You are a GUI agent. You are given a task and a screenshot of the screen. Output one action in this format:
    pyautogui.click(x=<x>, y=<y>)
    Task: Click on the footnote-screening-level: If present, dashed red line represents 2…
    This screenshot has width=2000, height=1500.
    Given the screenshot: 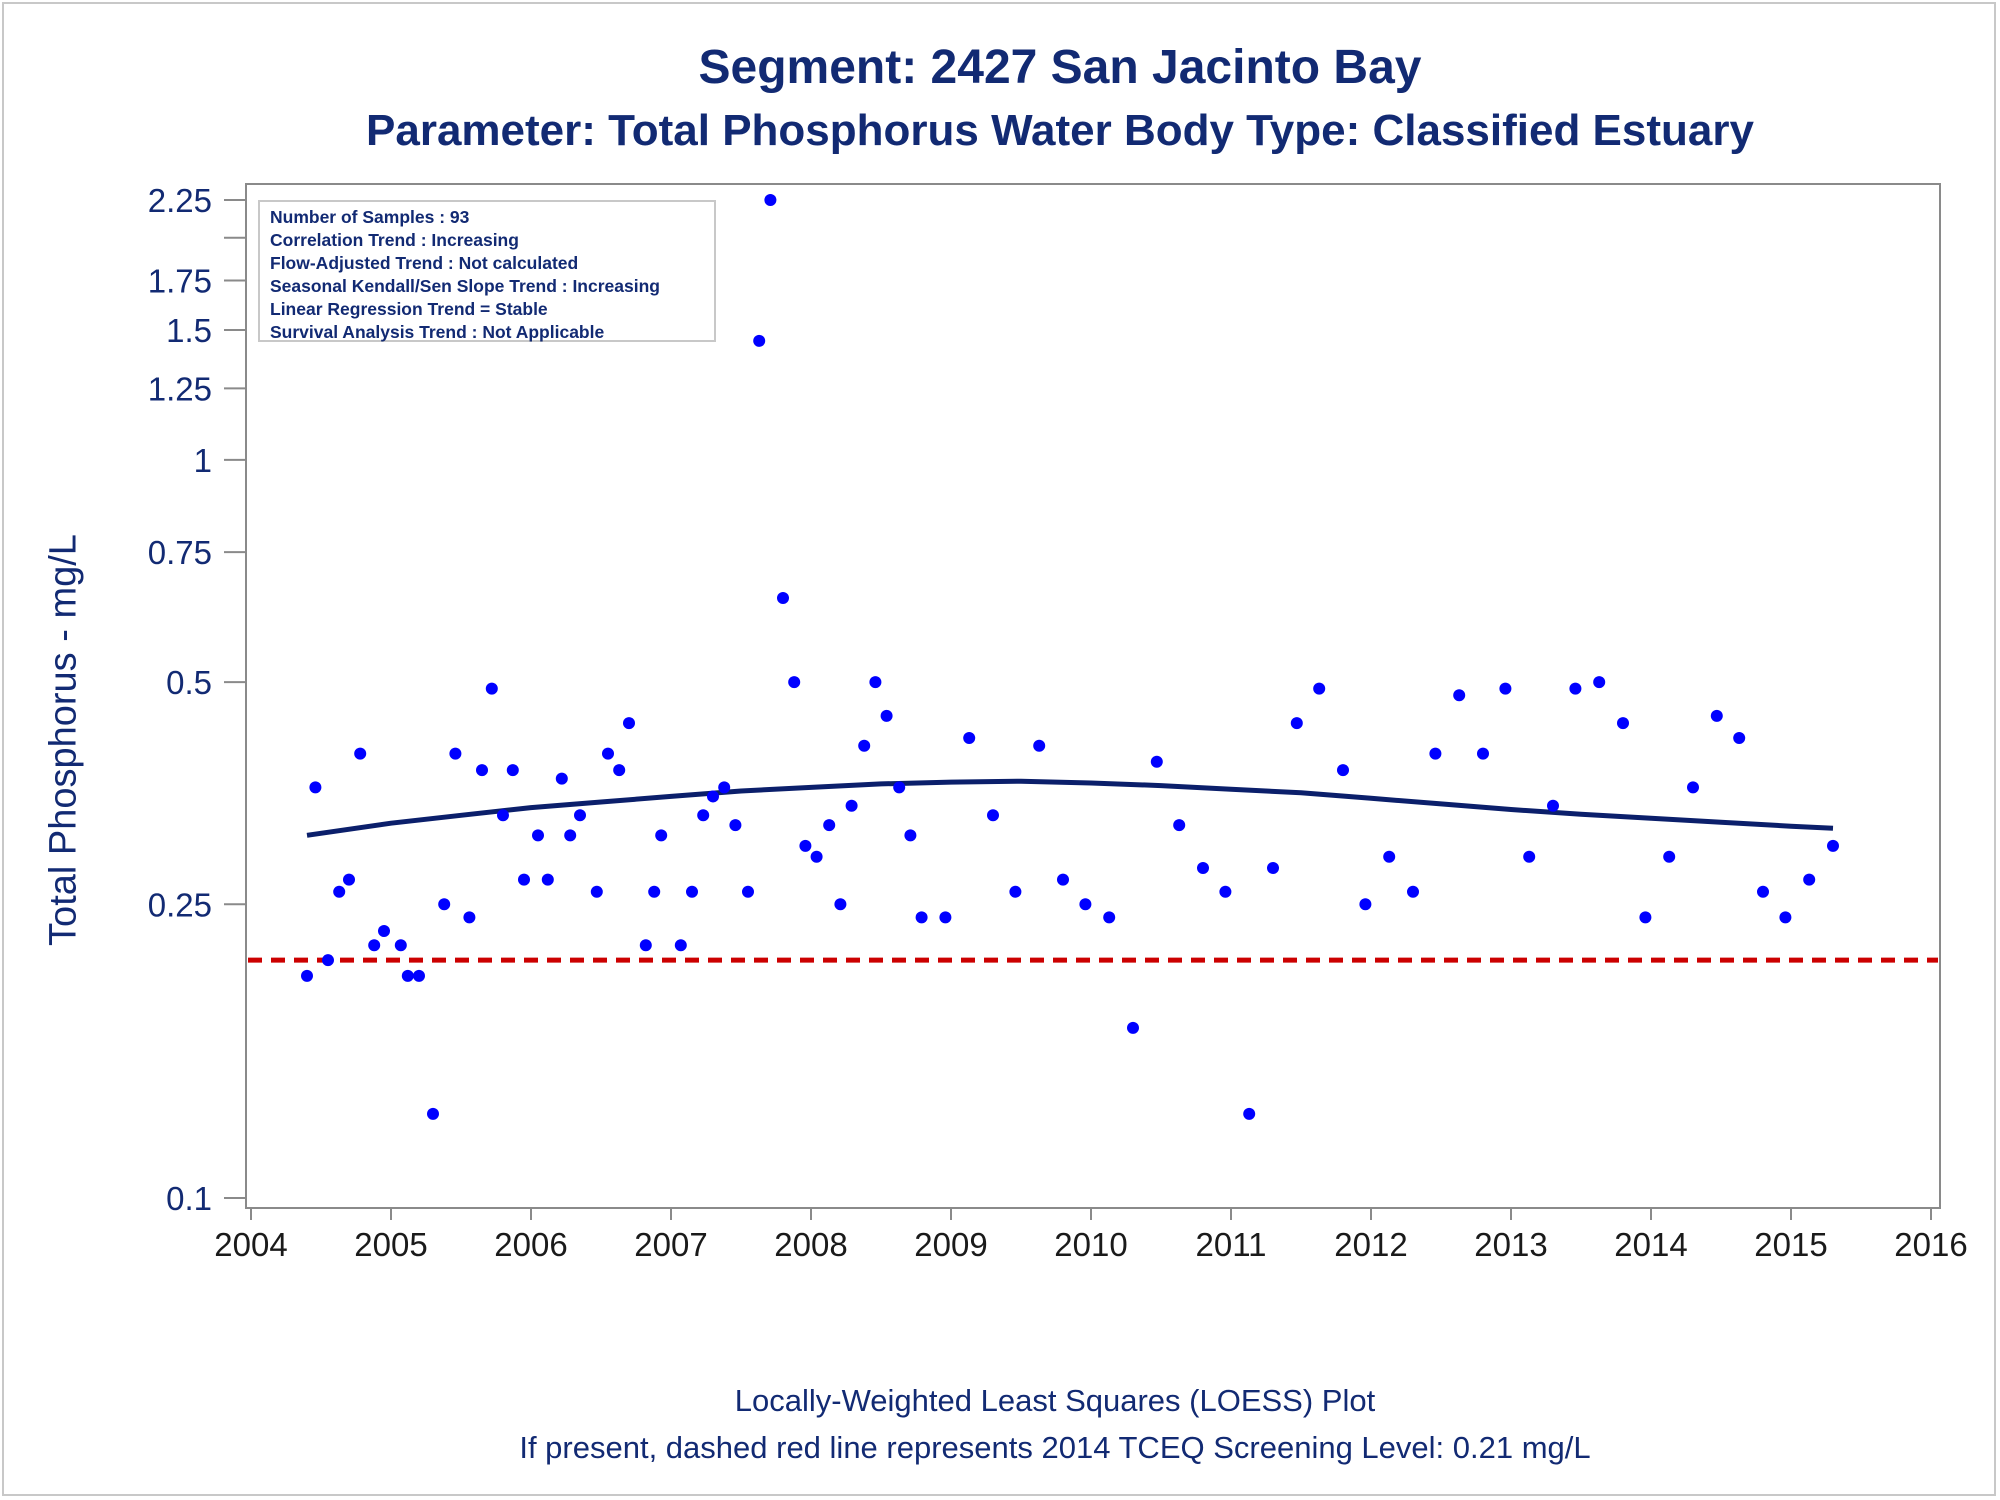 What is the action you would take?
    pyautogui.click(x=1055, y=1447)
    